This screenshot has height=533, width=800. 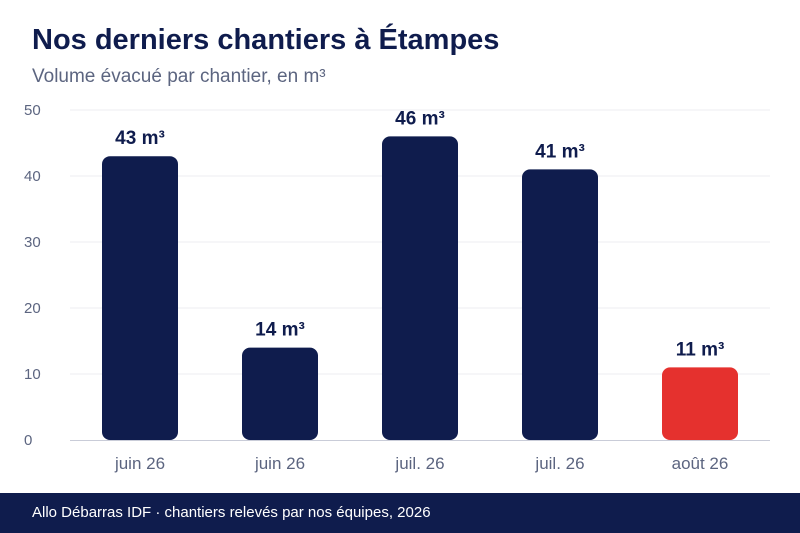 What do you see at coordinates (280, 330) in the screenshot?
I see `bar-value-label: 14 m³` at bounding box center [280, 330].